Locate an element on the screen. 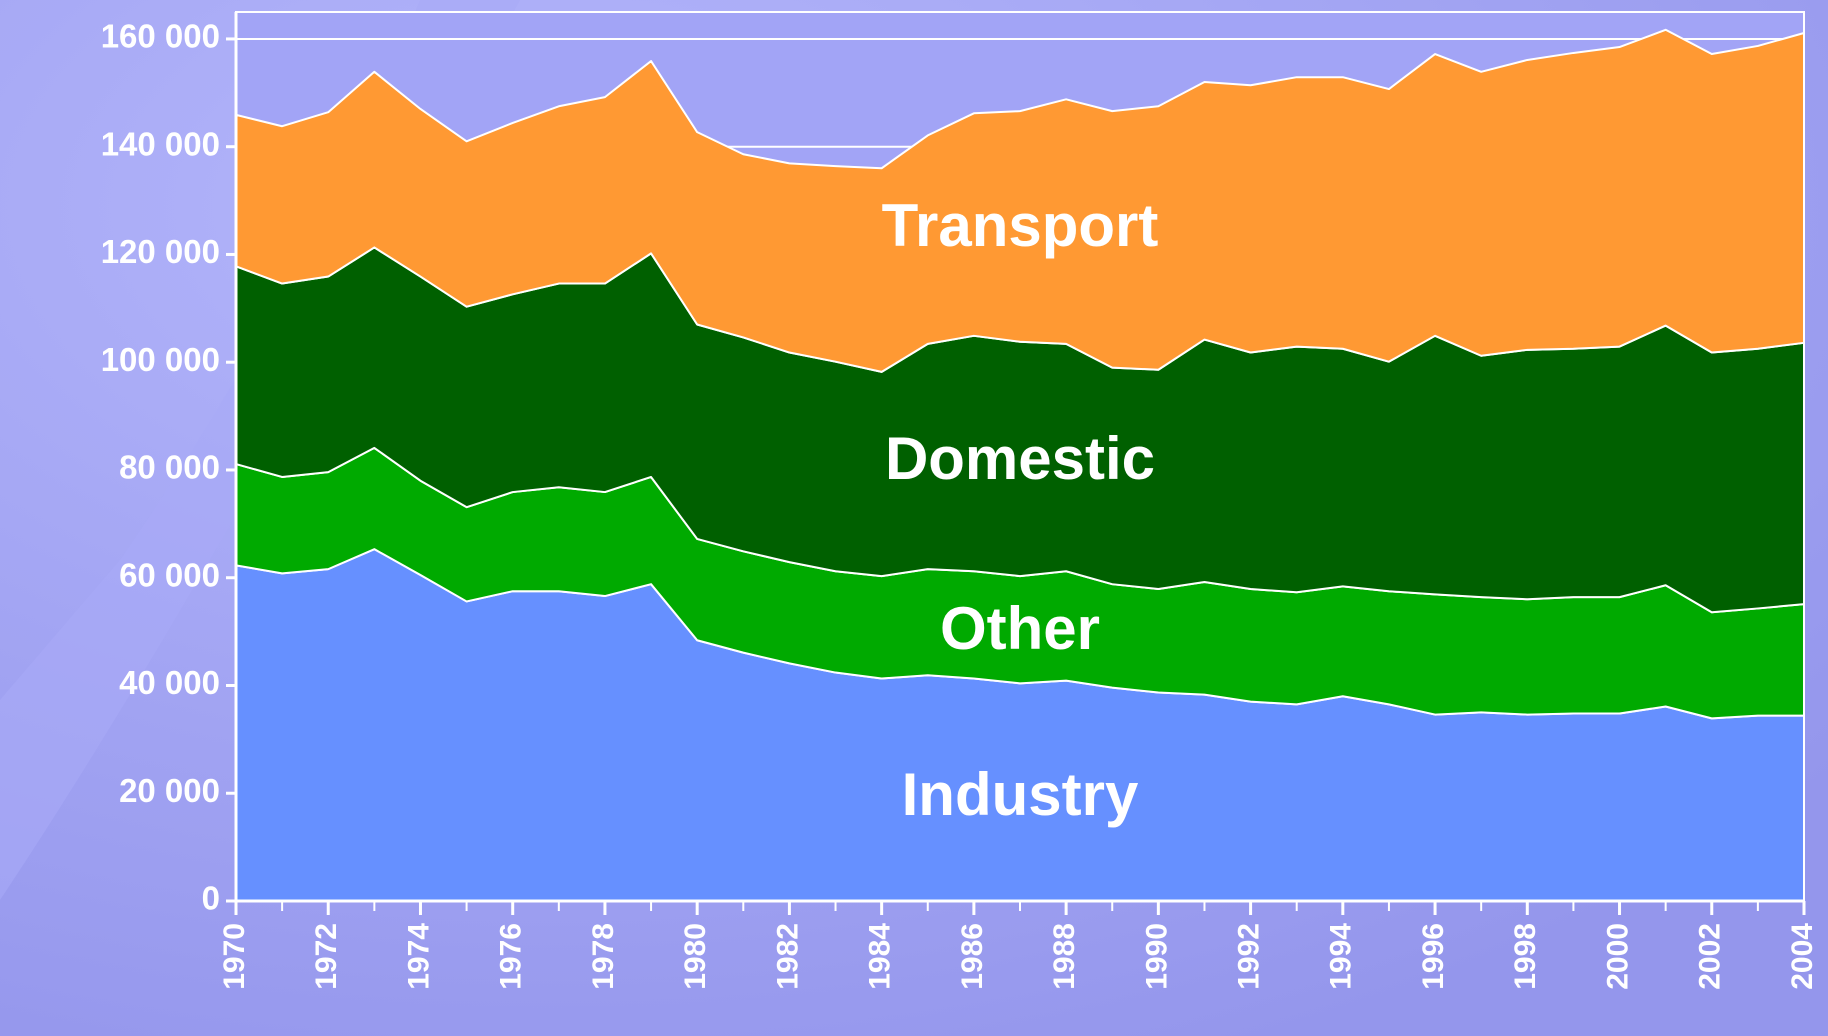 This screenshot has width=1828, height=1036. x-tick-label: 1992 is located at coordinates (1249, 956).